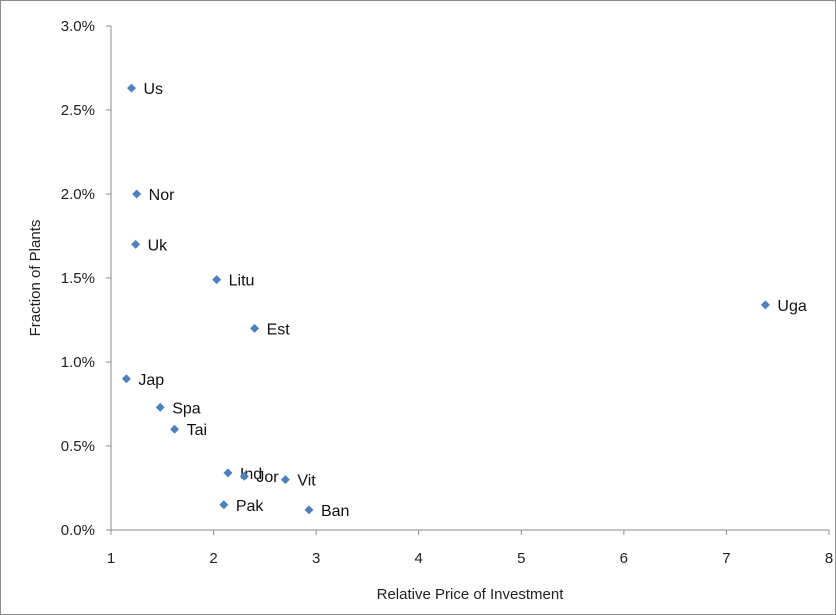  I want to click on x-axis-title: Relative Price of Investment, so click(471, 594).